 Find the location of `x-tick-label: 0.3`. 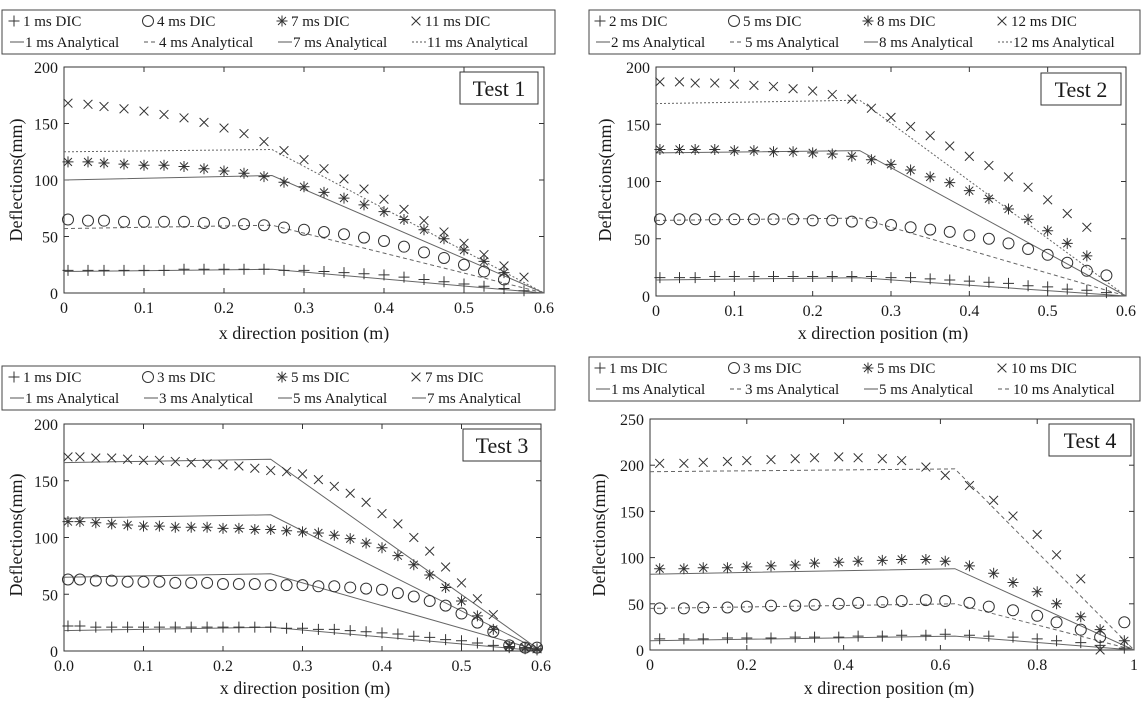

x-tick-label: 0.3 is located at coordinates (303, 666).